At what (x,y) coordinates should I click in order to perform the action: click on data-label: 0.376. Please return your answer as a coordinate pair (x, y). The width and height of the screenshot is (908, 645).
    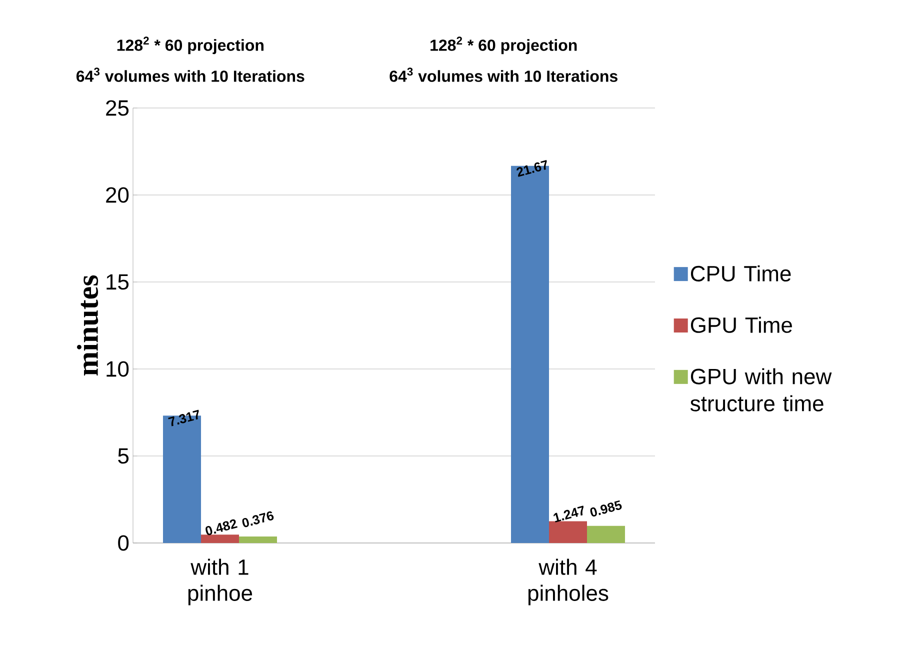
    Looking at the image, I should click on (258, 519).